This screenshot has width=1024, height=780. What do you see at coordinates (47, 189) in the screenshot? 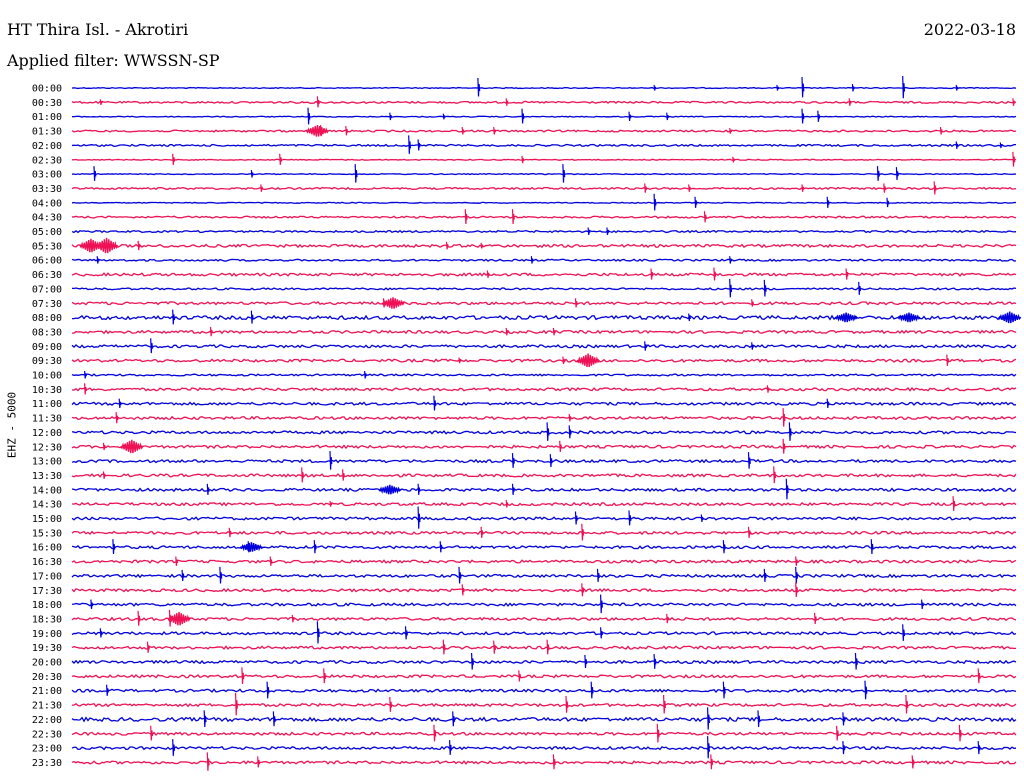
I see `row-time-label: 03:30` at bounding box center [47, 189].